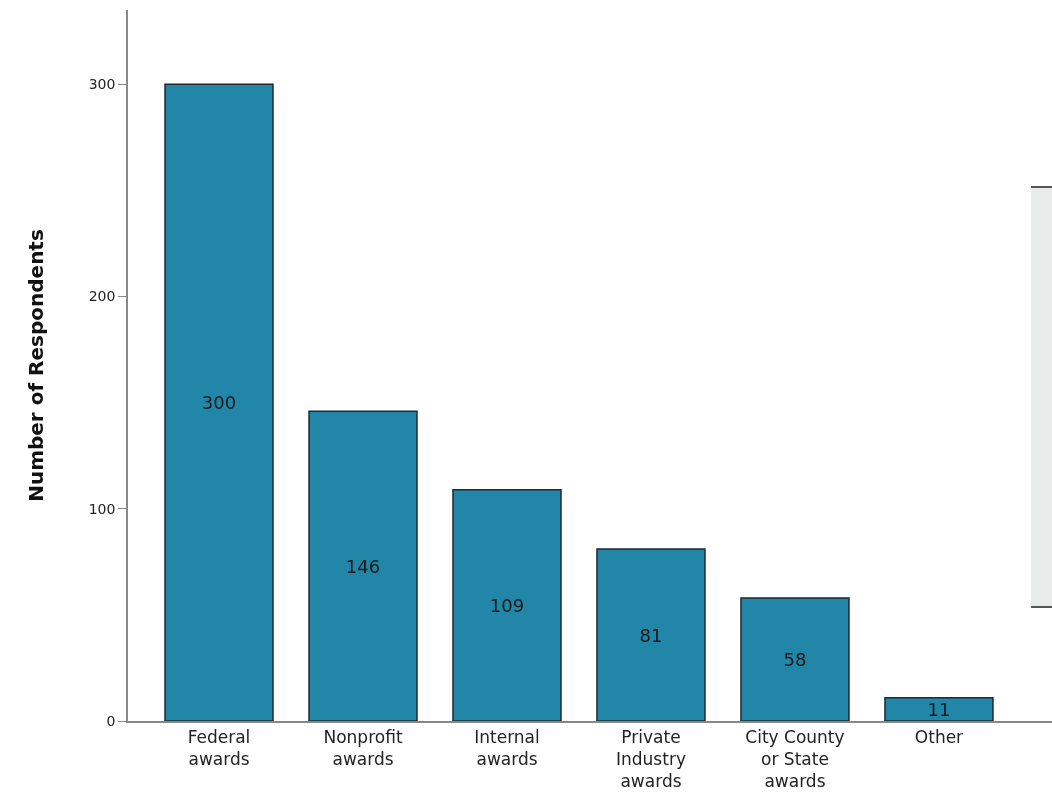  Describe the element at coordinates (111, 720) in the screenshot. I see `y-tick-label: 0` at that location.